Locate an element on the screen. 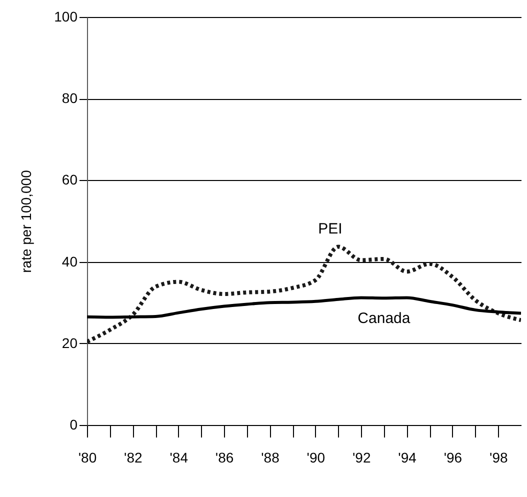  y-tick-label: 20 is located at coordinates (70, 342).